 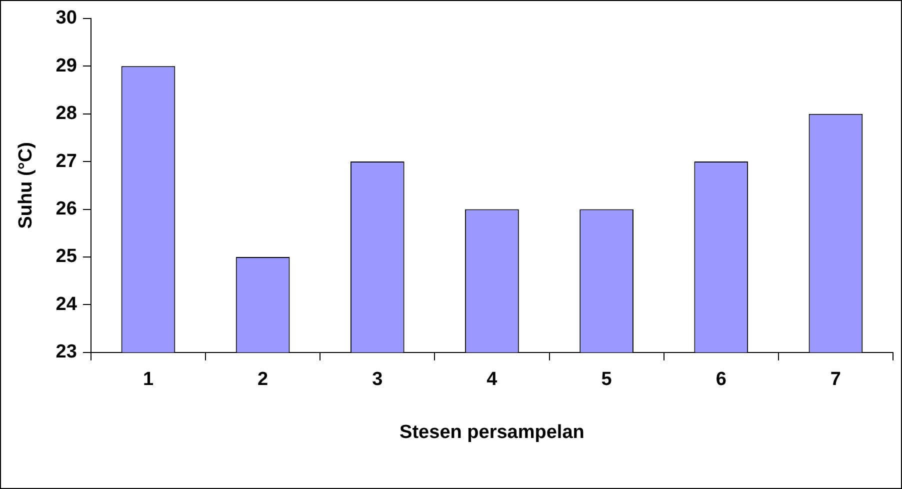 I want to click on y-tick-label: 26, so click(x=66, y=209).